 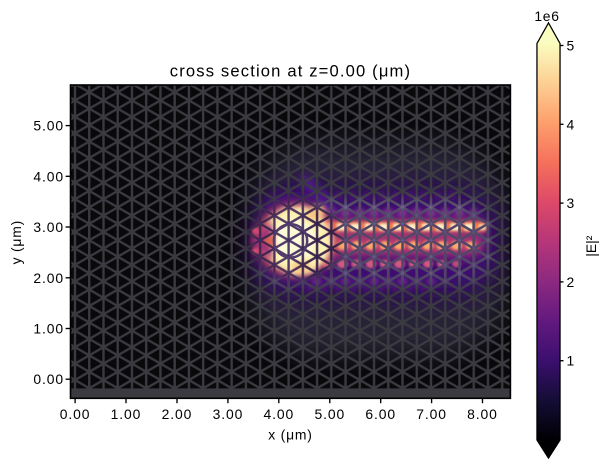 What do you see at coordinates (591, 245) in the screenshot?
I see `svg-text: |E|²` at bounding box center [591, 245].